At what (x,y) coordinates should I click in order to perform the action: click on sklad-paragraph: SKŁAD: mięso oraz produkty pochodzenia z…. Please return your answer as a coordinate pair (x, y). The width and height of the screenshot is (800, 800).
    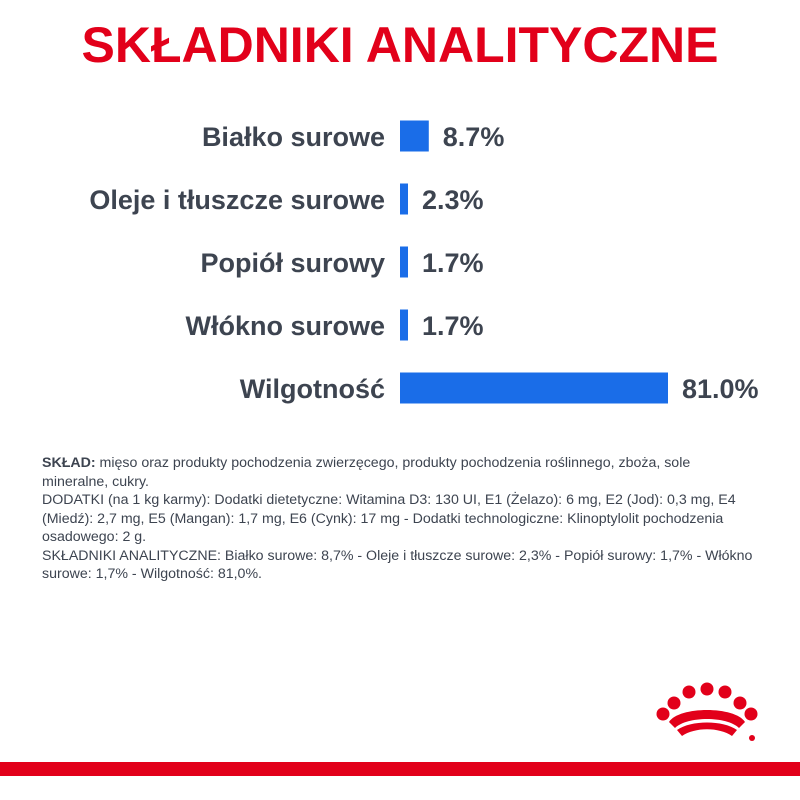
    Looking at the image, I should click on (399, 472).